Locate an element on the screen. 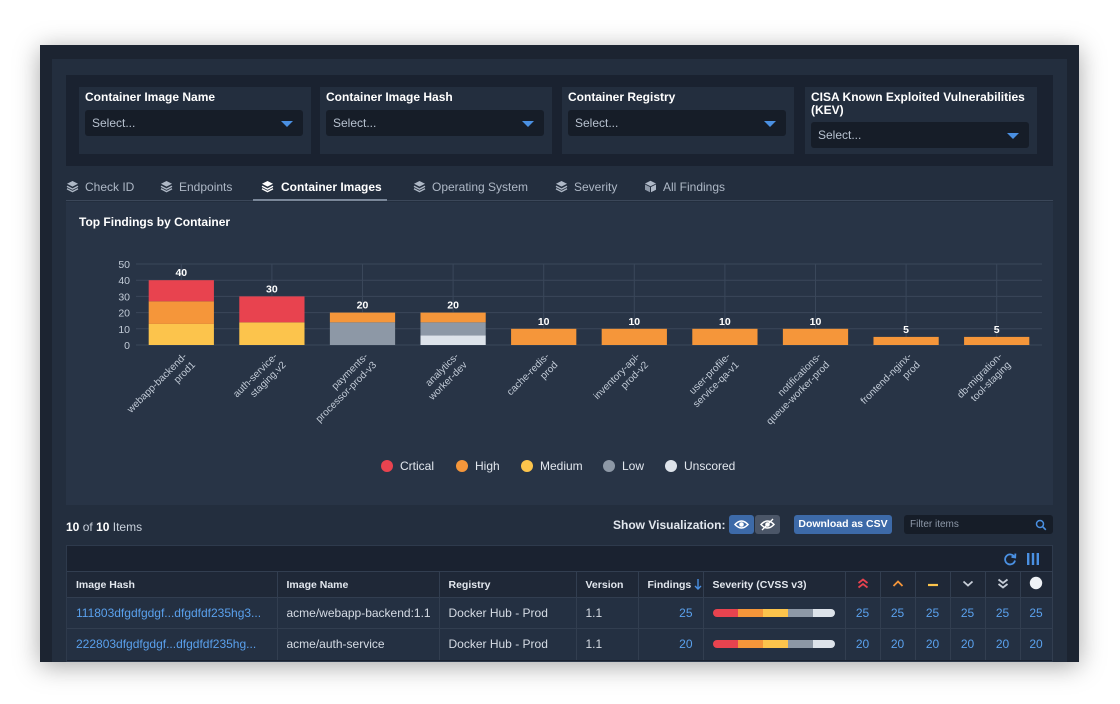  findings-header-label: Findings is located at coordinates (669, 584).